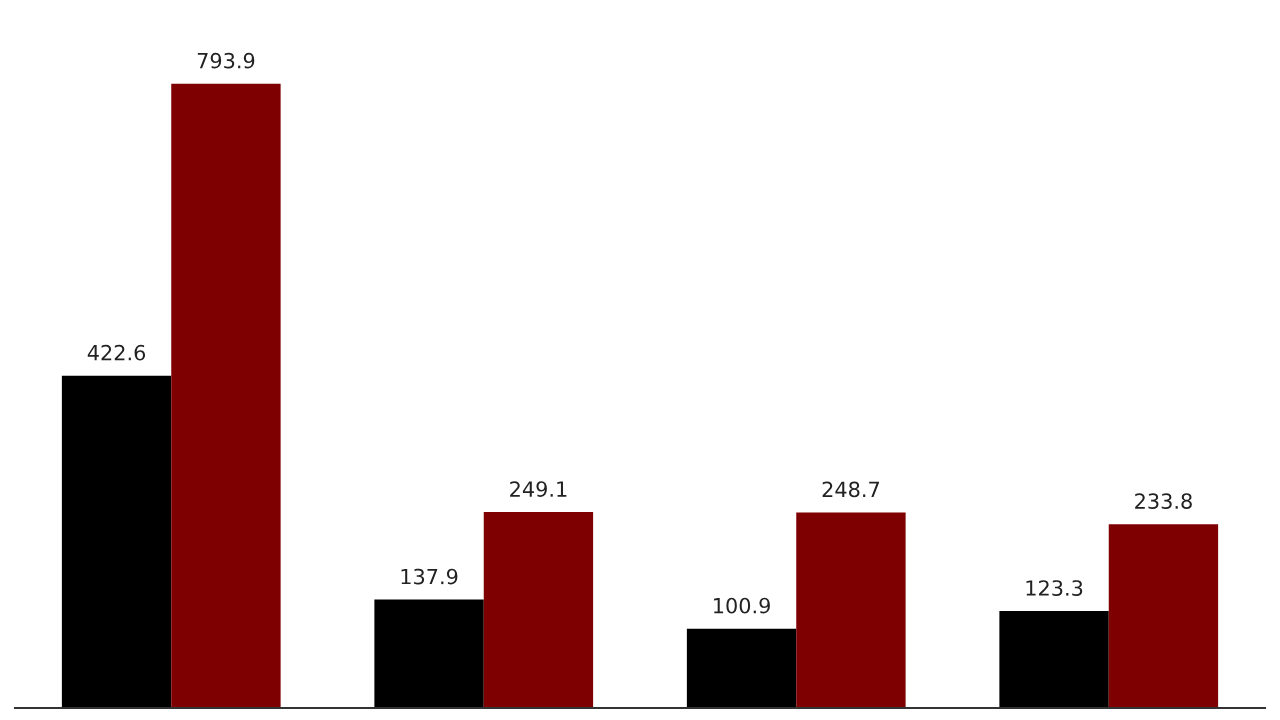  What do you see at coordinates (226, 60) in the screenshot?
I see `data-label: 793.9` at bounding box center [226, 60].